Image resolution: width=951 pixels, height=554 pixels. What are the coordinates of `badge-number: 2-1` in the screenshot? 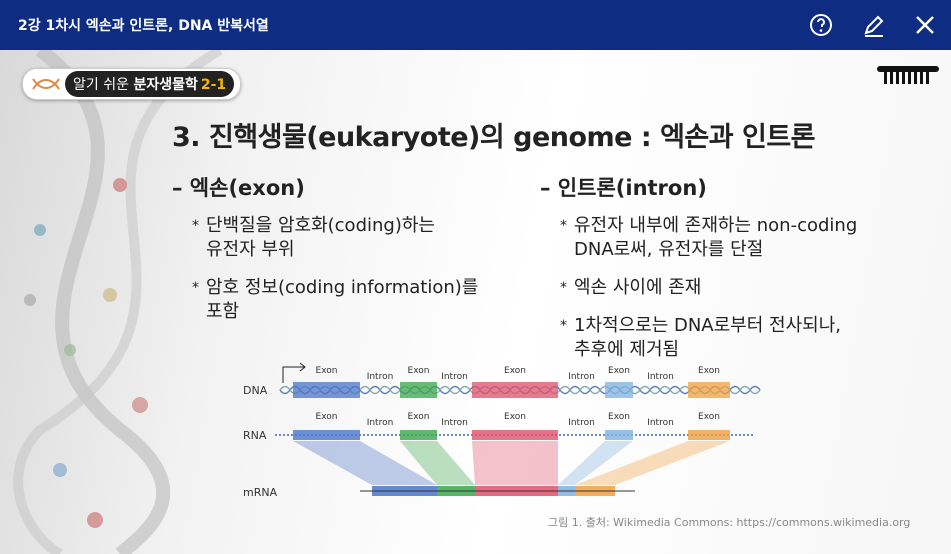 It's located at (213, 85).